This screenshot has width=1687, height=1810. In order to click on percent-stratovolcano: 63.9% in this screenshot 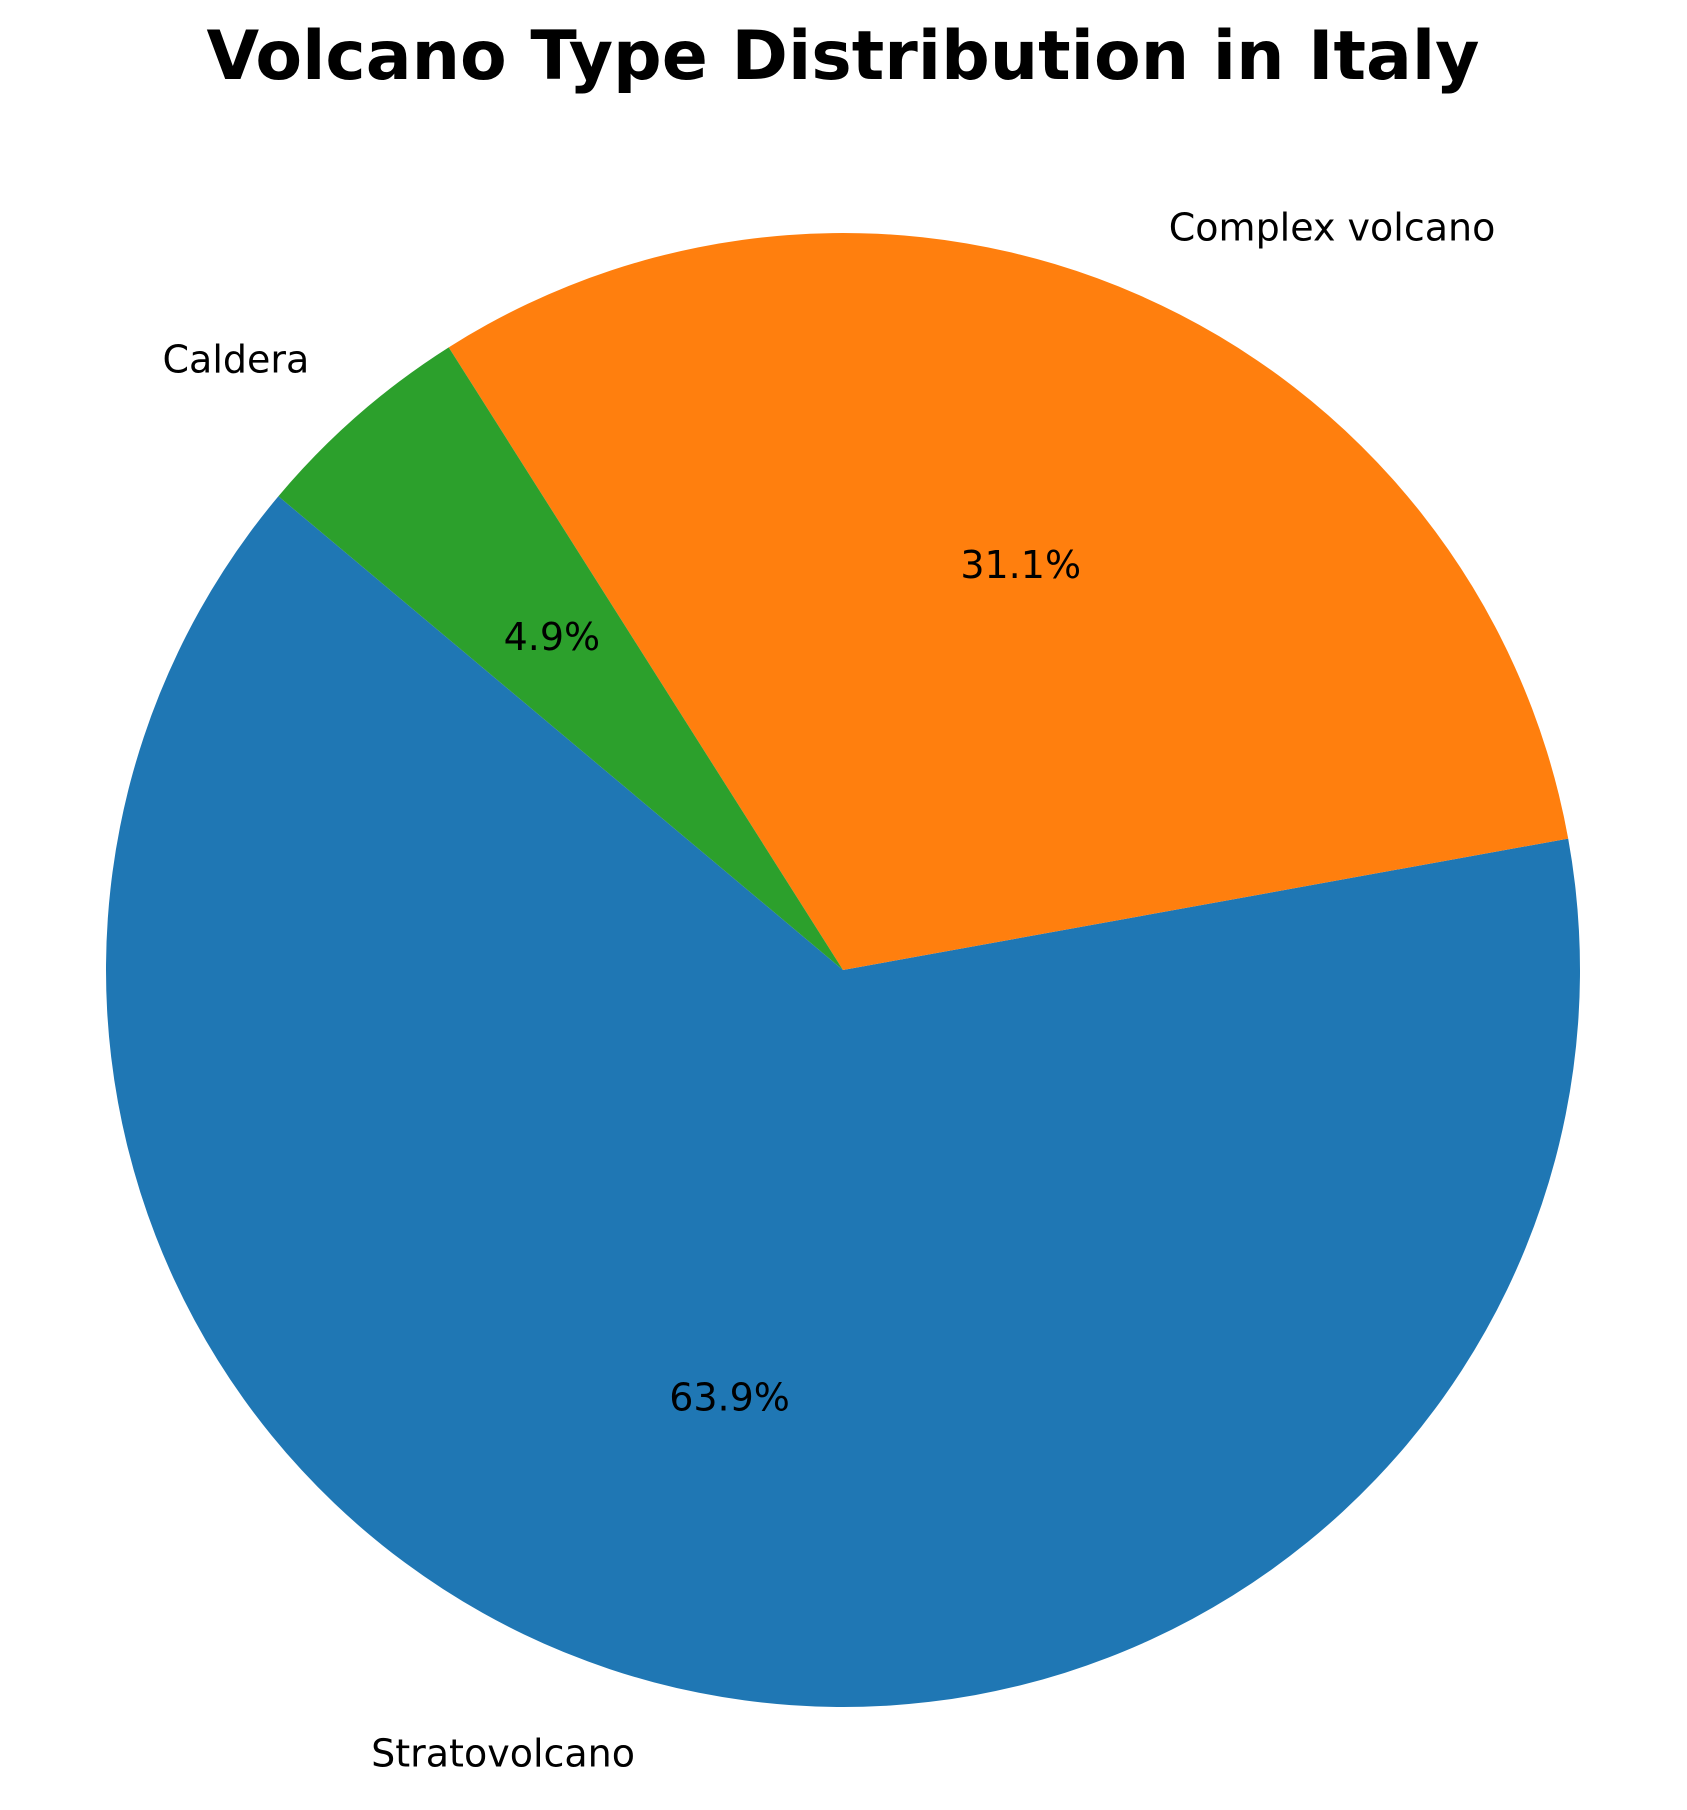, I will do `click(729, 1397)`.